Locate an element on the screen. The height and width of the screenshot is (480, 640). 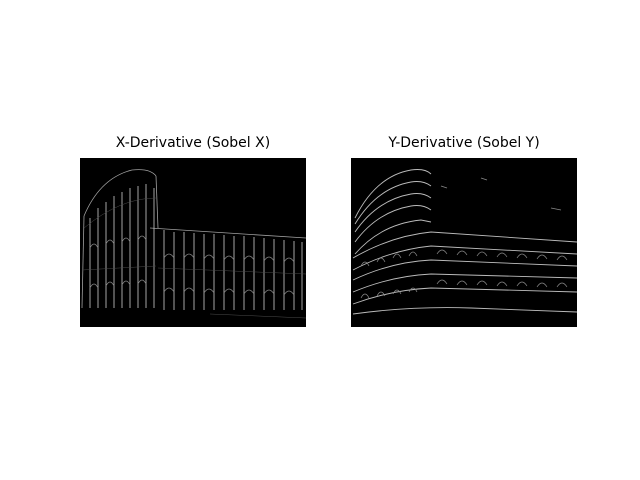
sobel-y-edge-map is located at coordinates (464, 242).